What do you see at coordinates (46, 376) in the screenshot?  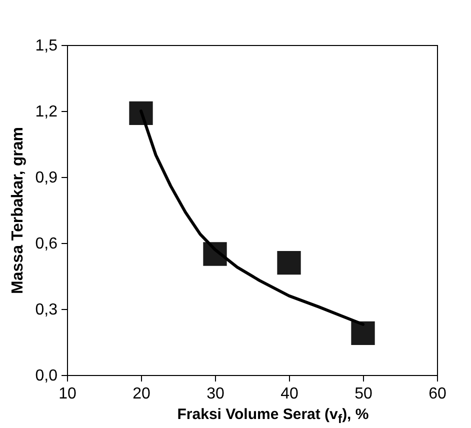 I see `y-tick-label: 0,0` at bounding box center [46, 376].